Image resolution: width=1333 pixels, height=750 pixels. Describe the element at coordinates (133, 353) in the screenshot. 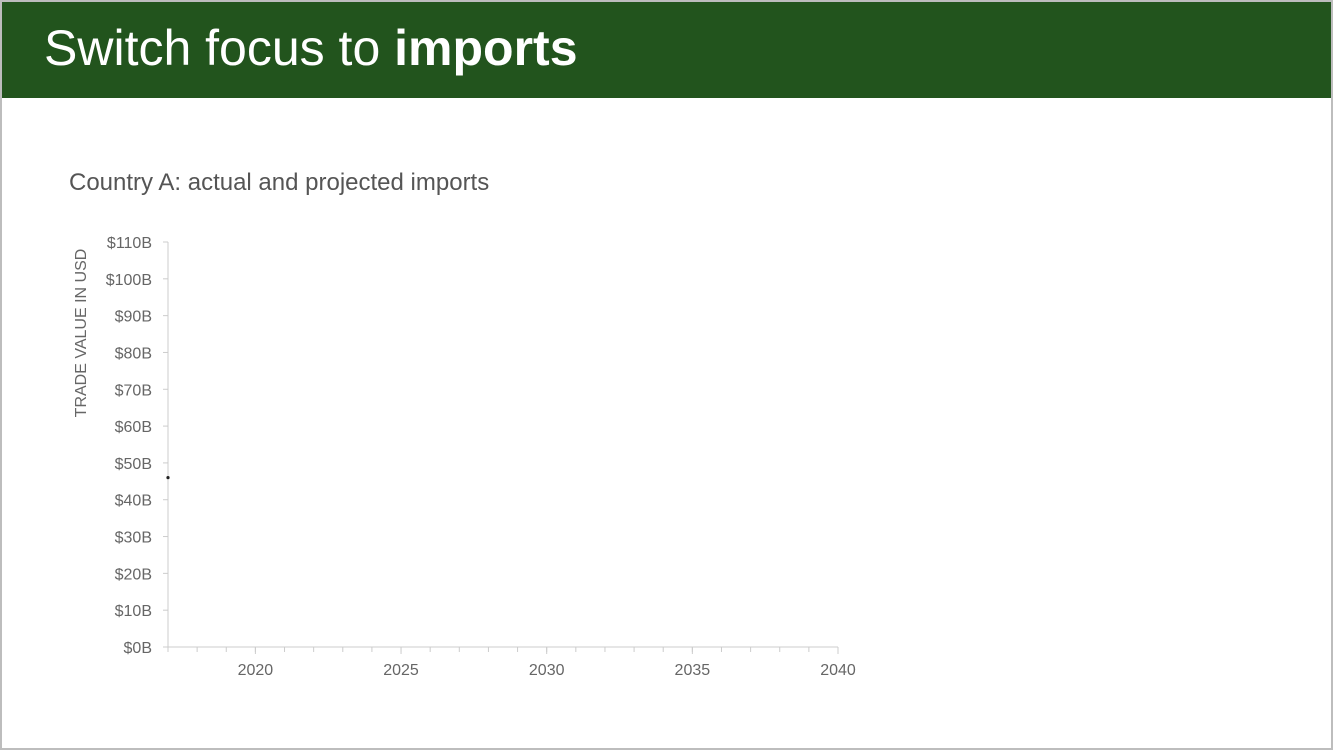

I see `y-tick-label: $80B` at that location.